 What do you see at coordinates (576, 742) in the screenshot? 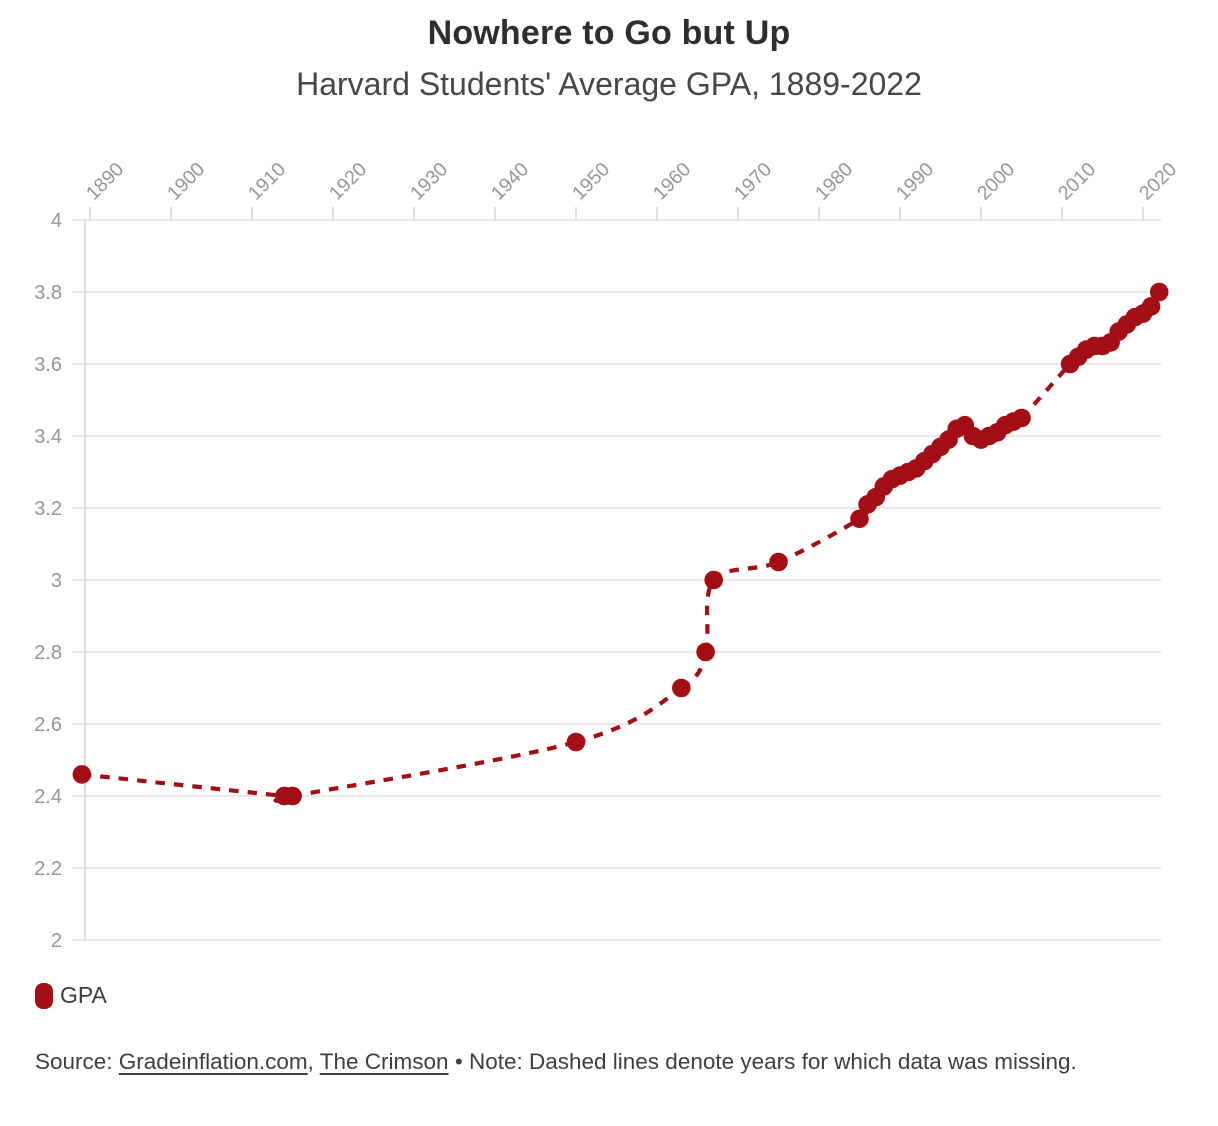
I see `data-point-1950: 1950: 2.55` at bounding box center [576, 742].